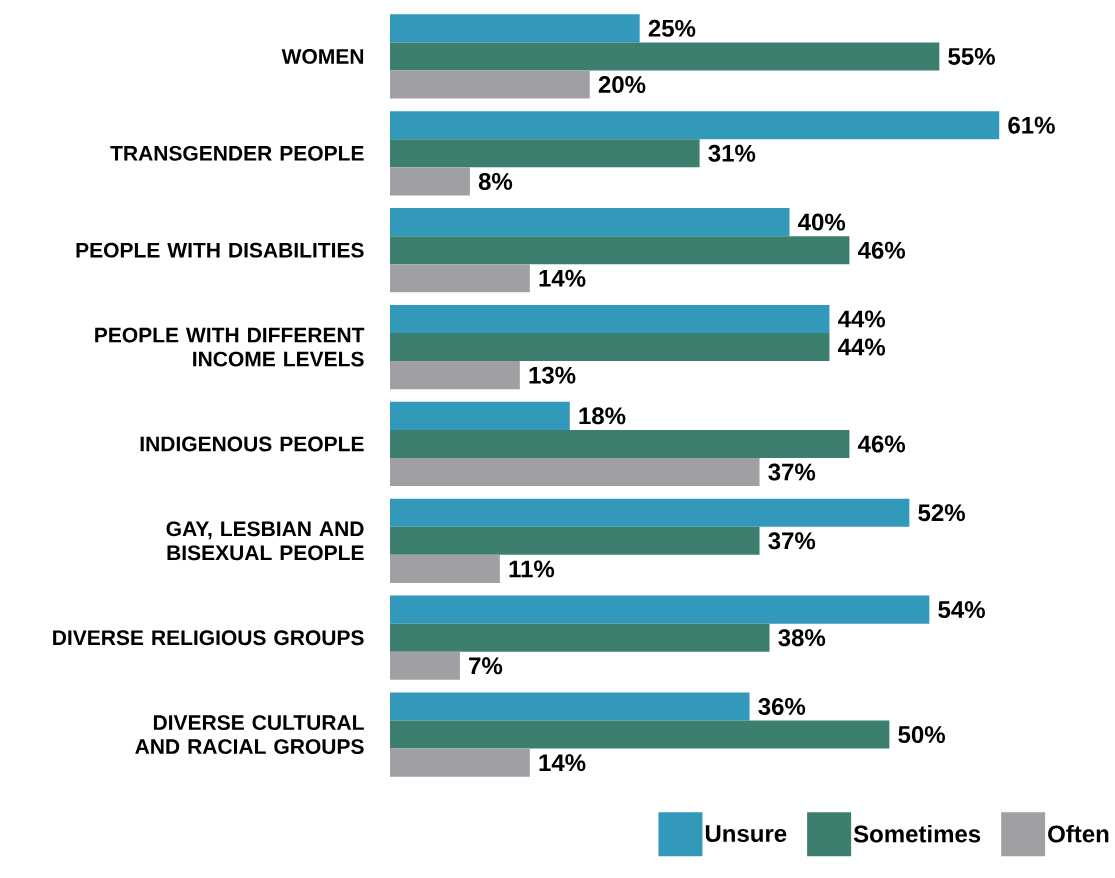 The height and width of the screenshot is (878, 1115). I want to click on data-label: 20%, so click(622, 85).